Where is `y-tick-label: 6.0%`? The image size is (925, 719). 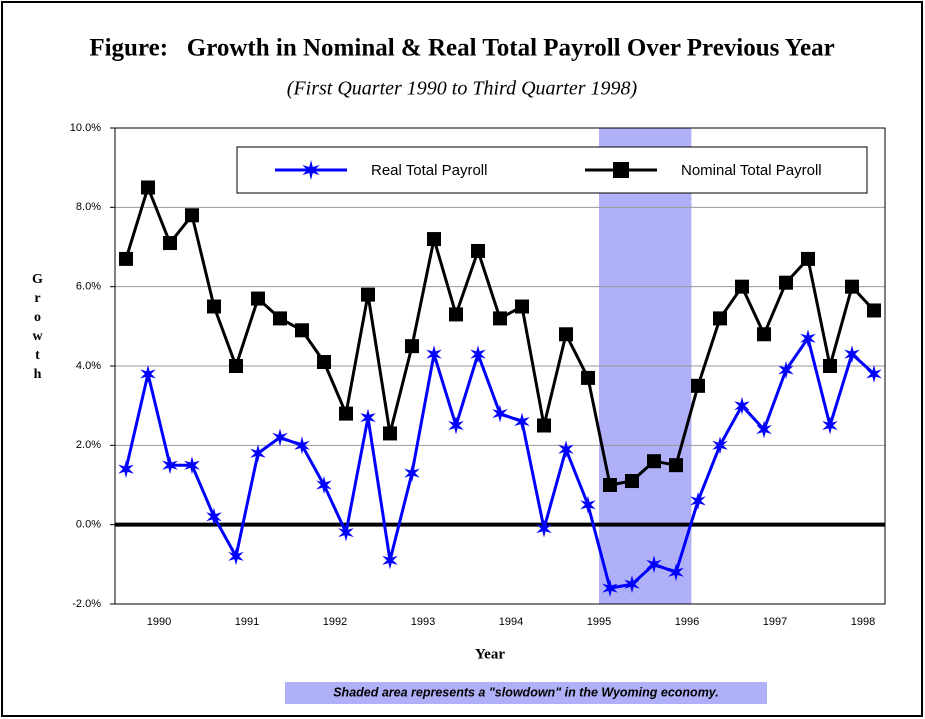 y-tick-label: 6.0% is located at coordinates (88, 287).